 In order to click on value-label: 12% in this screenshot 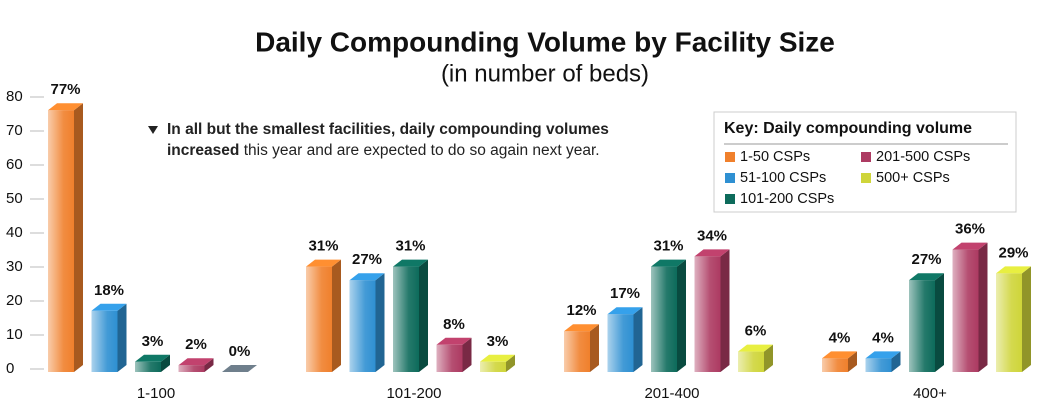, I will do `click(581, 310)`.